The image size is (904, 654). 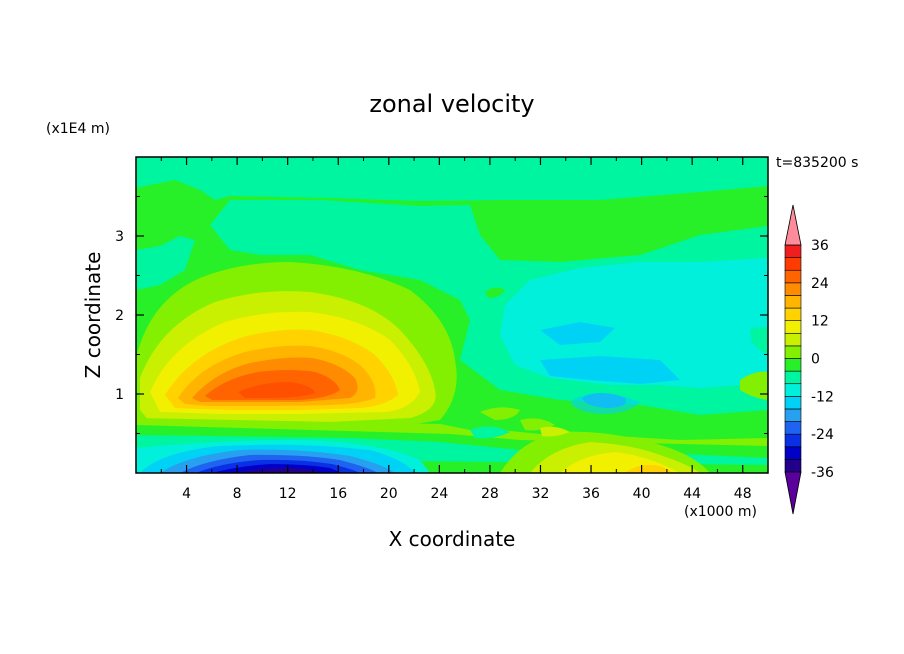 What do you see at coordinates (93, 315) in the screenshot?
I see `y-axis-label: Z coordinate` at bounding box center [93, 315].